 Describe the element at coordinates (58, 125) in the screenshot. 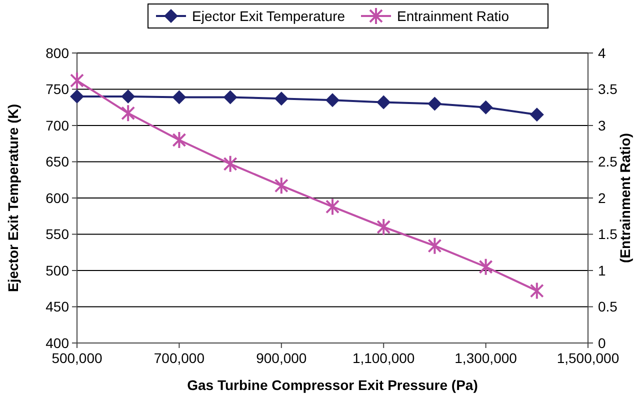

I see `y-tick-label: 700` at that location.